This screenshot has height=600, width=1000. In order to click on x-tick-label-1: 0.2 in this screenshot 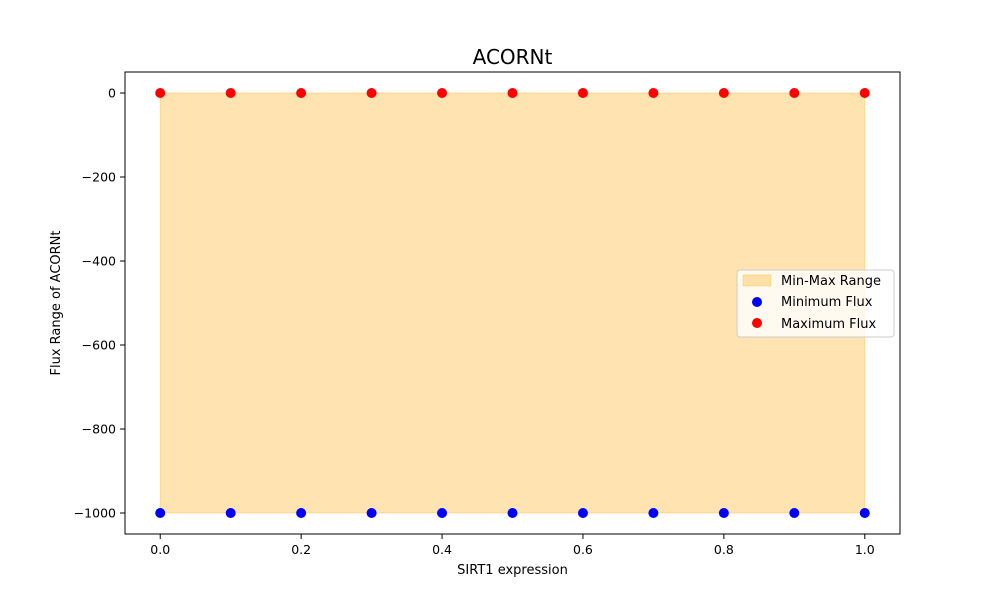, I will do `click(301, 549)`.